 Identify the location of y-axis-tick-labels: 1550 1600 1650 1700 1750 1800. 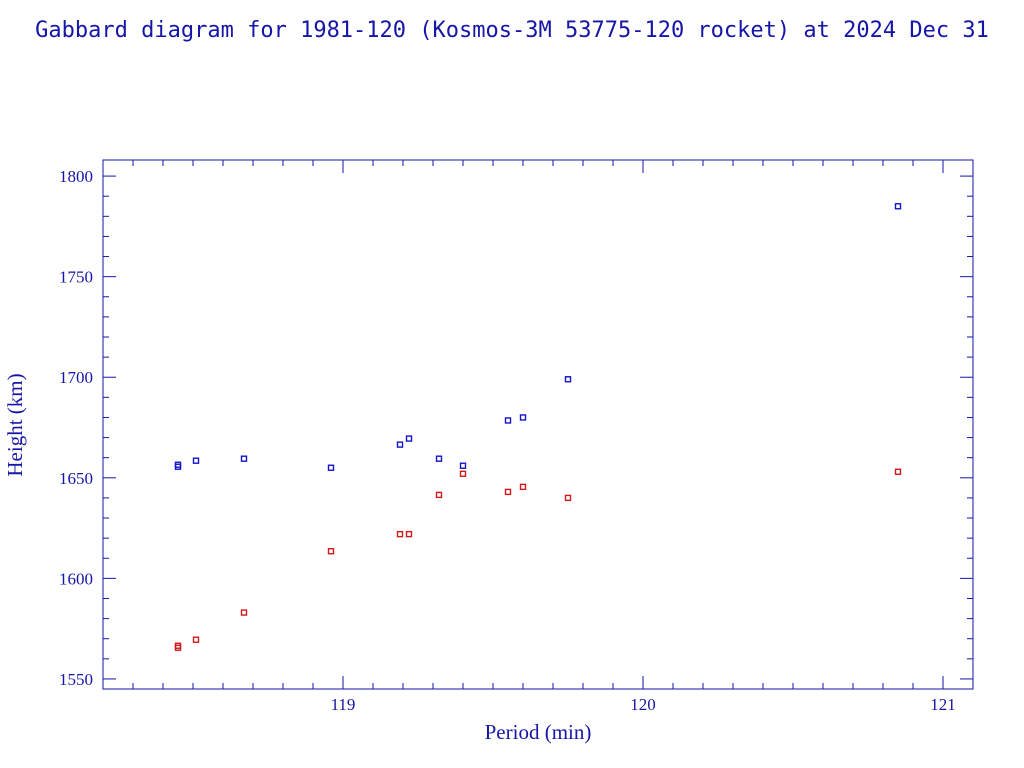
(76, 428).